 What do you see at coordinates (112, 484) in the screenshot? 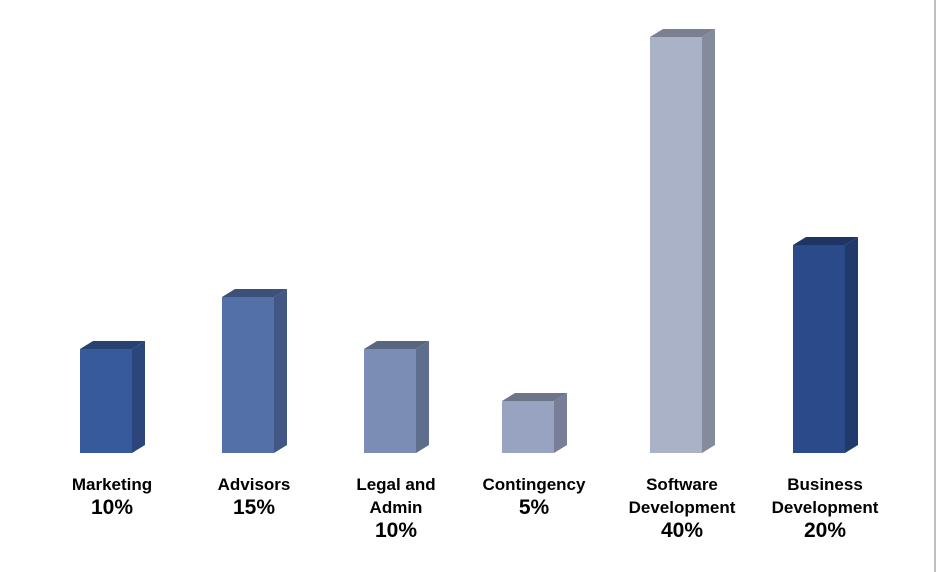
I see `category-label: Marketing` at bounding box center [112, 484].